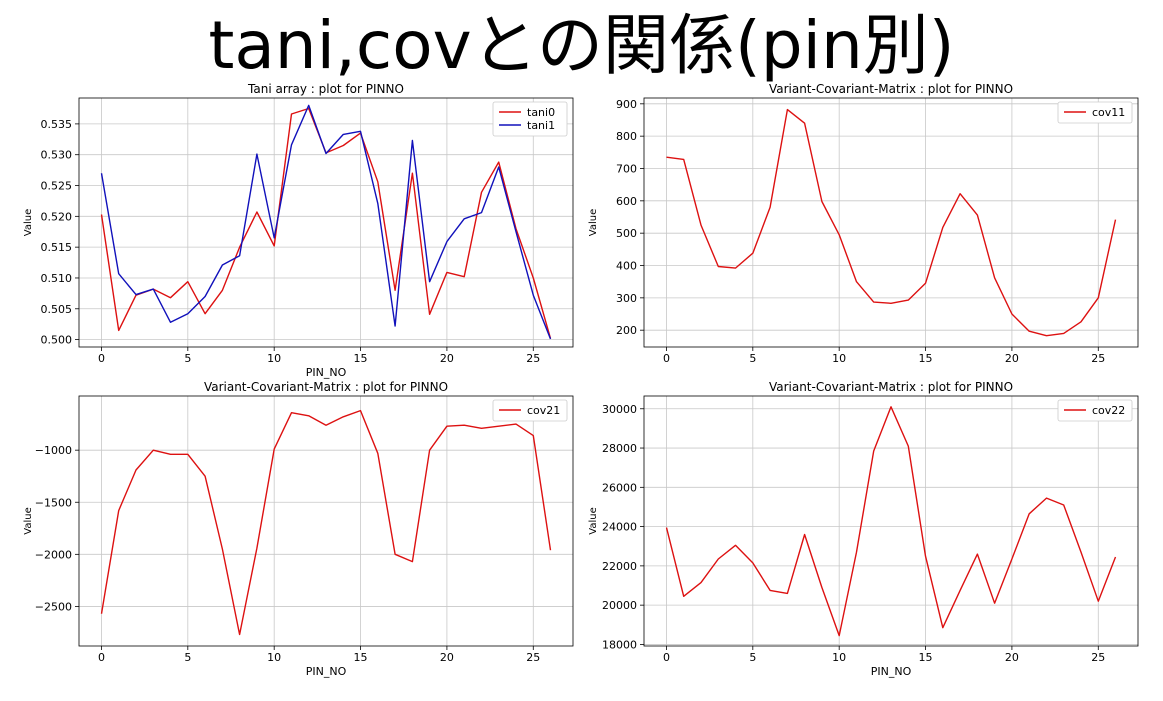 This screenshot has height=701, width=1163. I want to click on series-line-cov11, so click(891, 222).